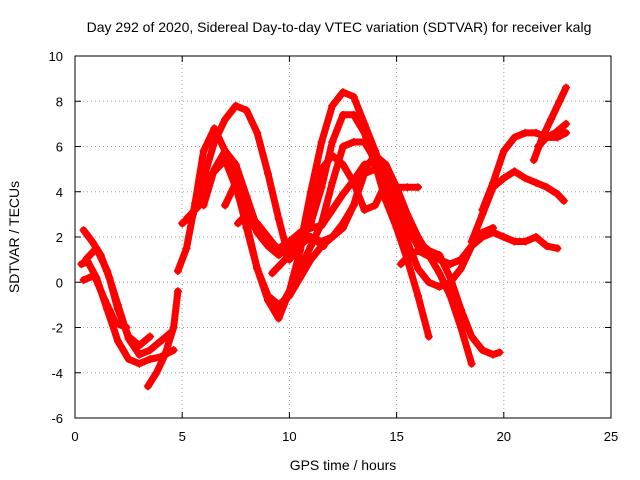 Image resolution: width=640 pixels, height=480 pixels. I want to click on x-tick-label: 25, so click(611, 436).